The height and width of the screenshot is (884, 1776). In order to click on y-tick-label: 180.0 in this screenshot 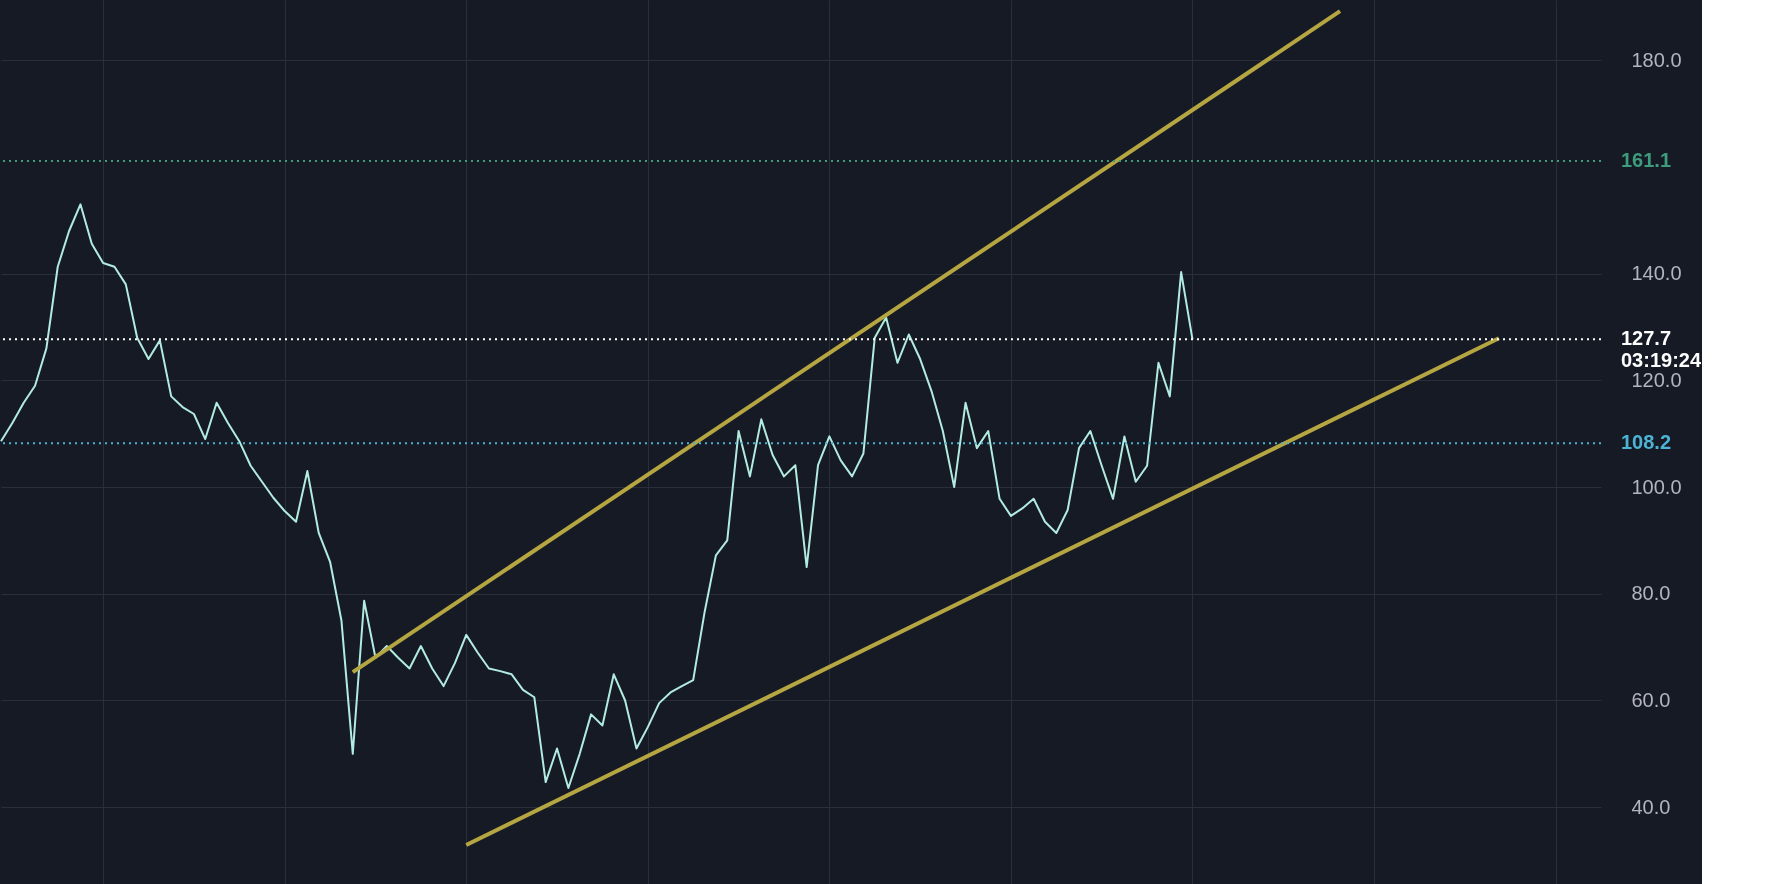, I will do `click(1656, 59)`.